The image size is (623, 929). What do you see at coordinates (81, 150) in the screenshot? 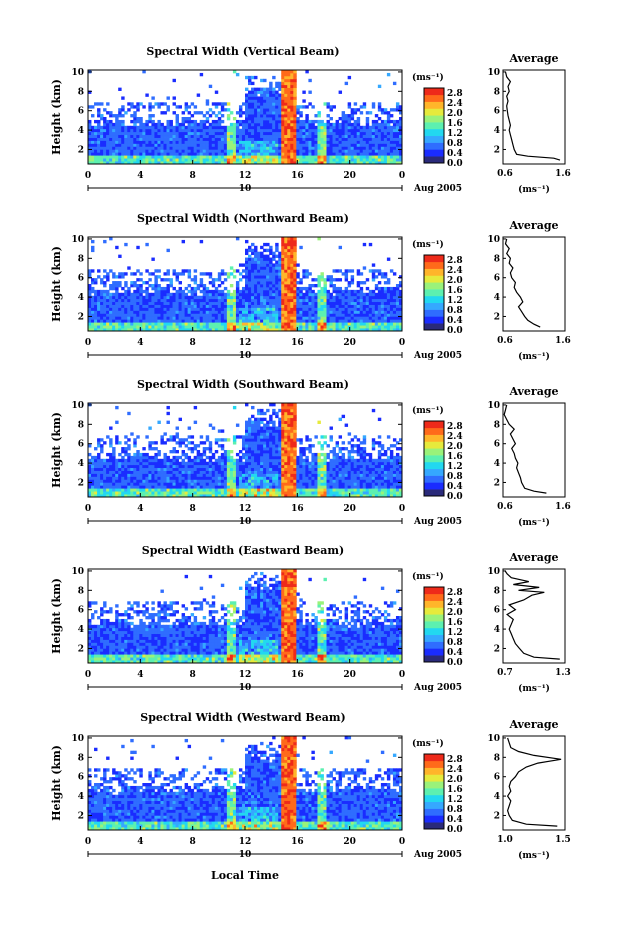
I see `y-tick-label: 2` at bounding box center [81, 150].